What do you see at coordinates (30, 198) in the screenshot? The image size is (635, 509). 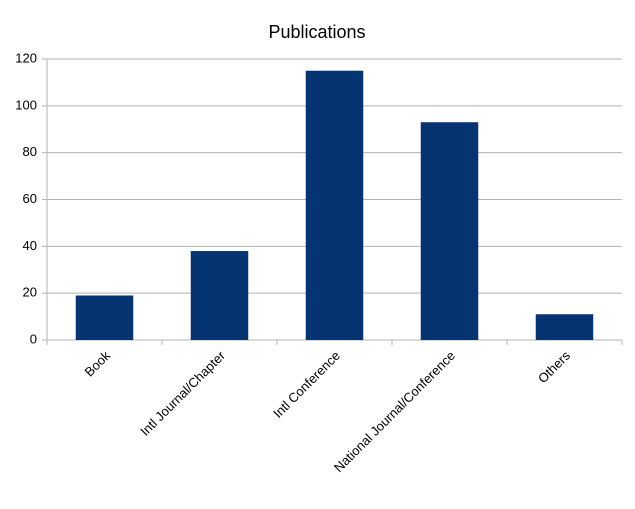 I see `y-tick-label: 60` at bounding box center [30, 198].